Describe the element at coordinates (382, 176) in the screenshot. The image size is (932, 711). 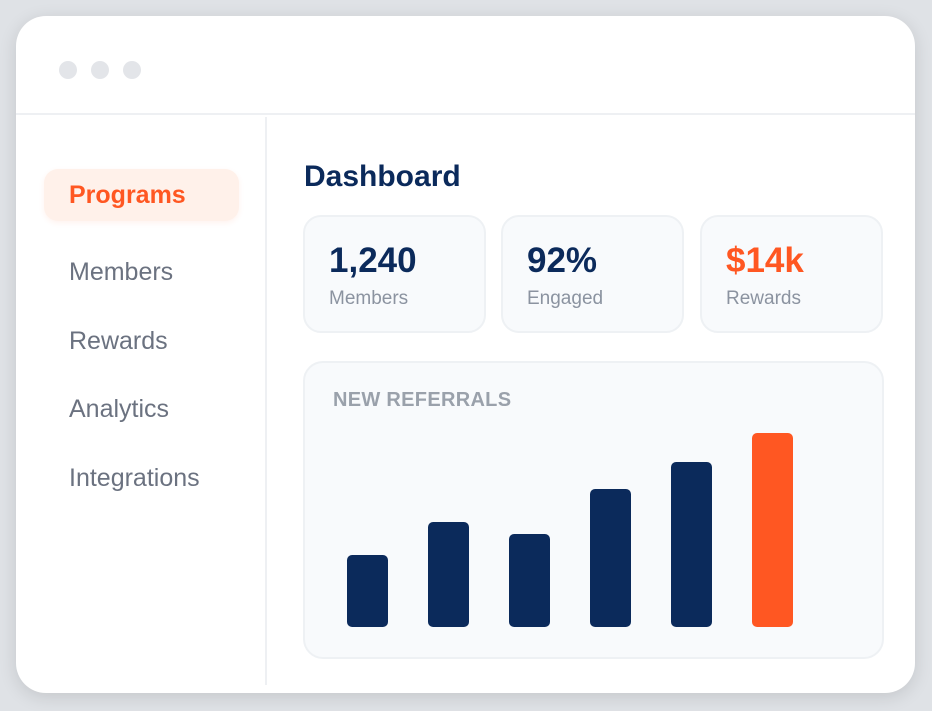
I see `page-title: Dashboard` at that location.